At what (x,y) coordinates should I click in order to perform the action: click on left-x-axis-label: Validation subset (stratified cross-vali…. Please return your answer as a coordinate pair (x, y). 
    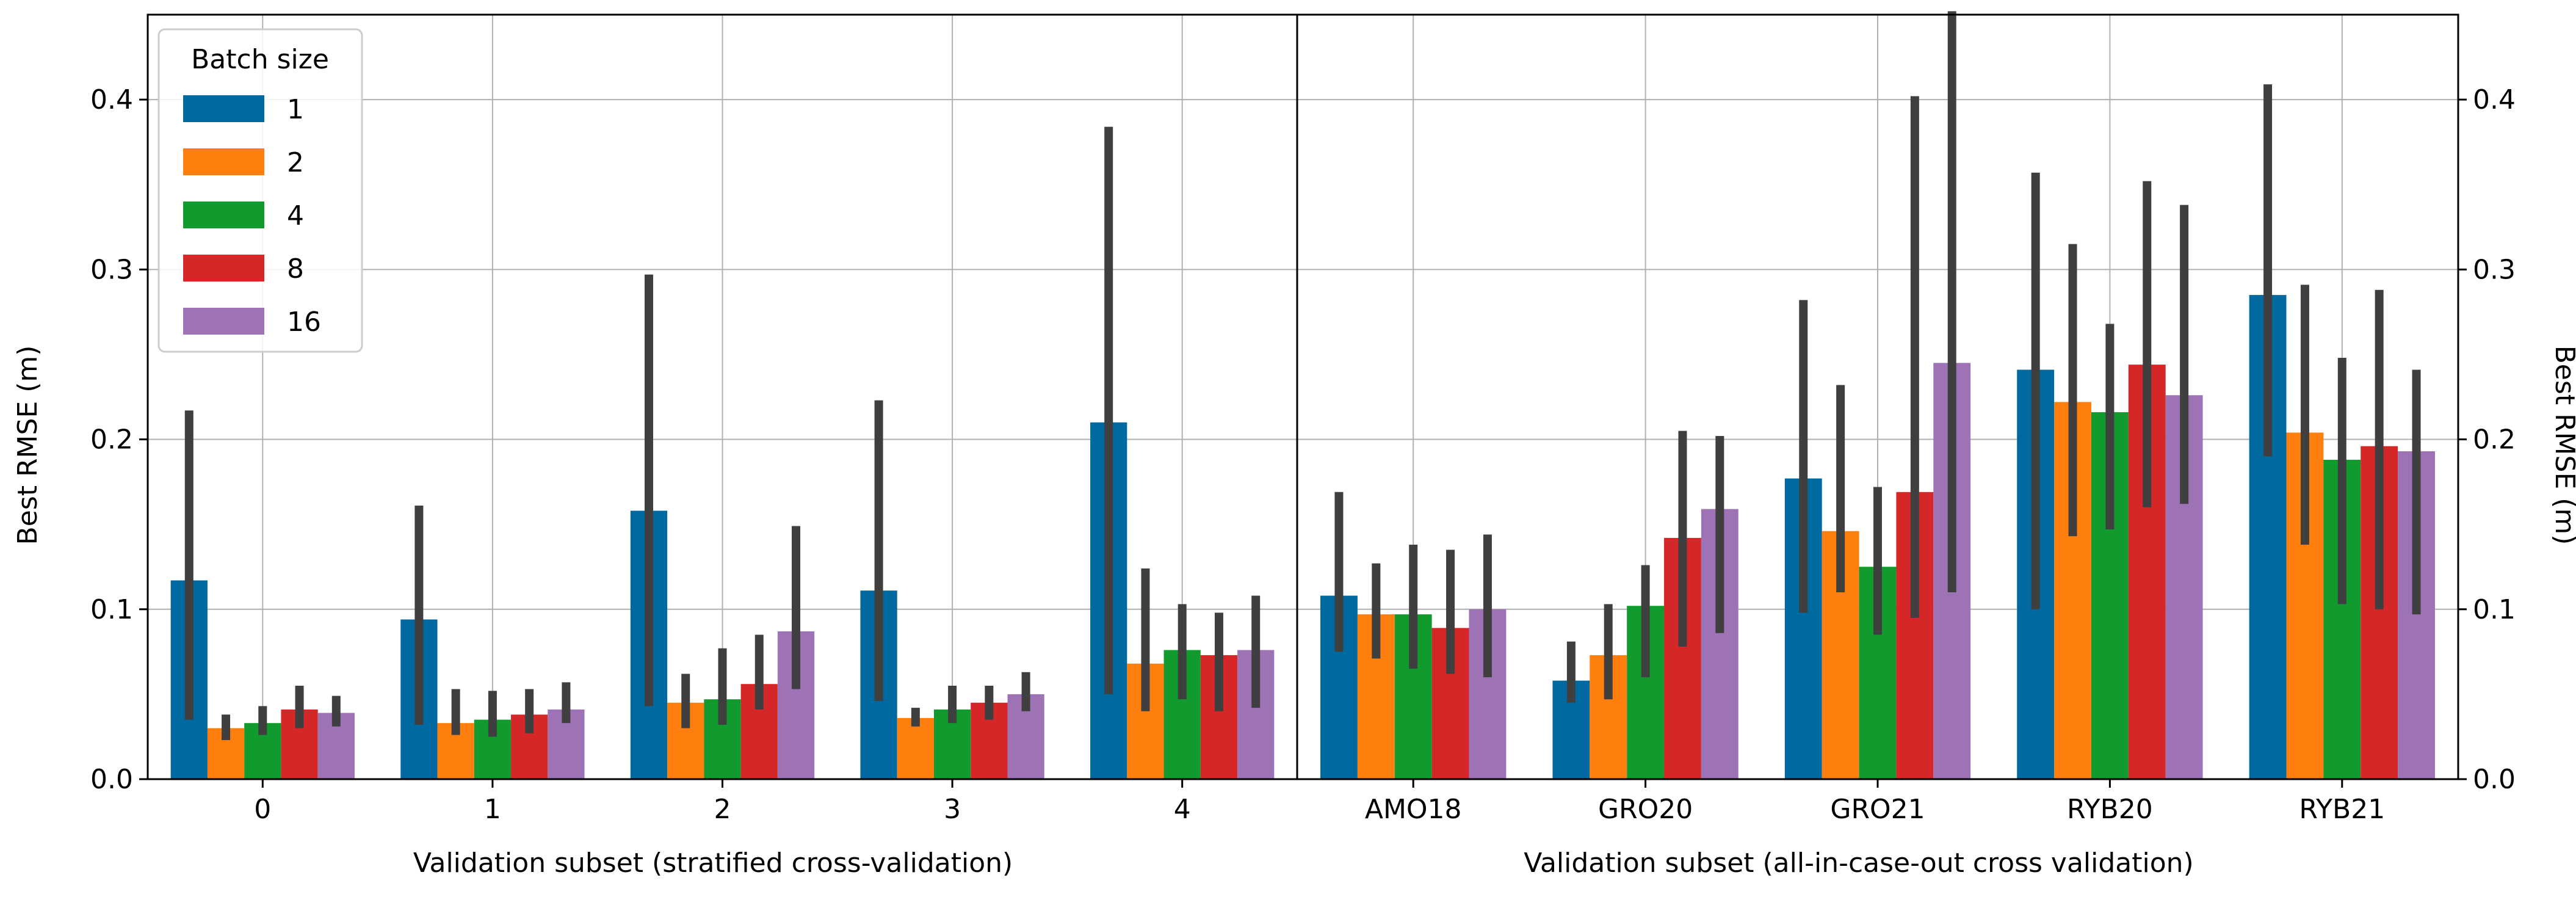
    Looking at the image, I should click on (713, 863).